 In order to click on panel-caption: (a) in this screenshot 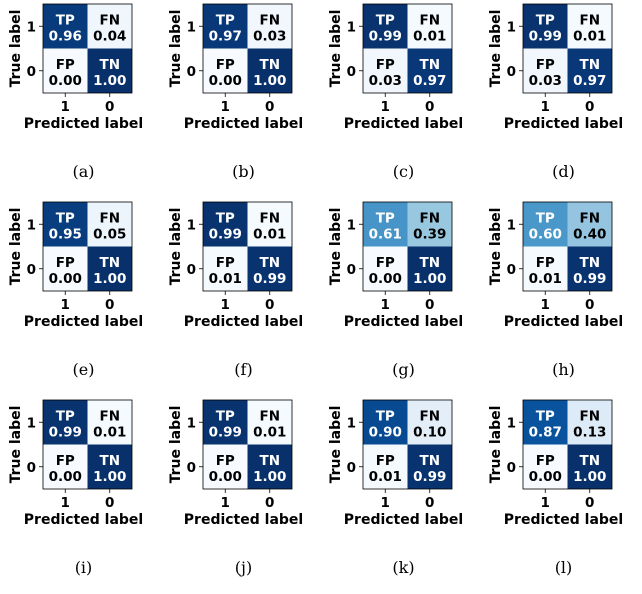, I will do `click(83, 171)`.